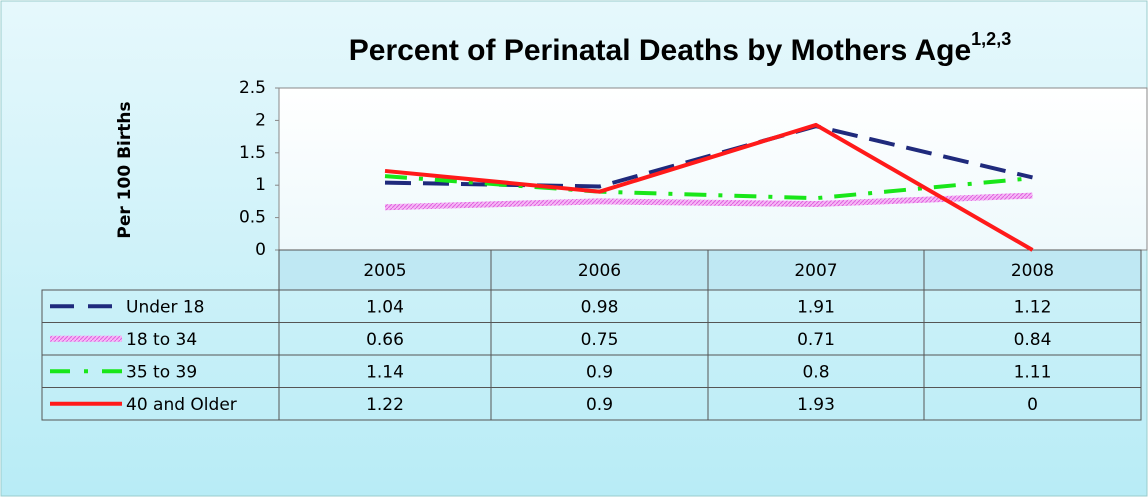 This screenshot has width=1148, height=497. I want to click on x-tick-label: 2008, so click(1032, 271).